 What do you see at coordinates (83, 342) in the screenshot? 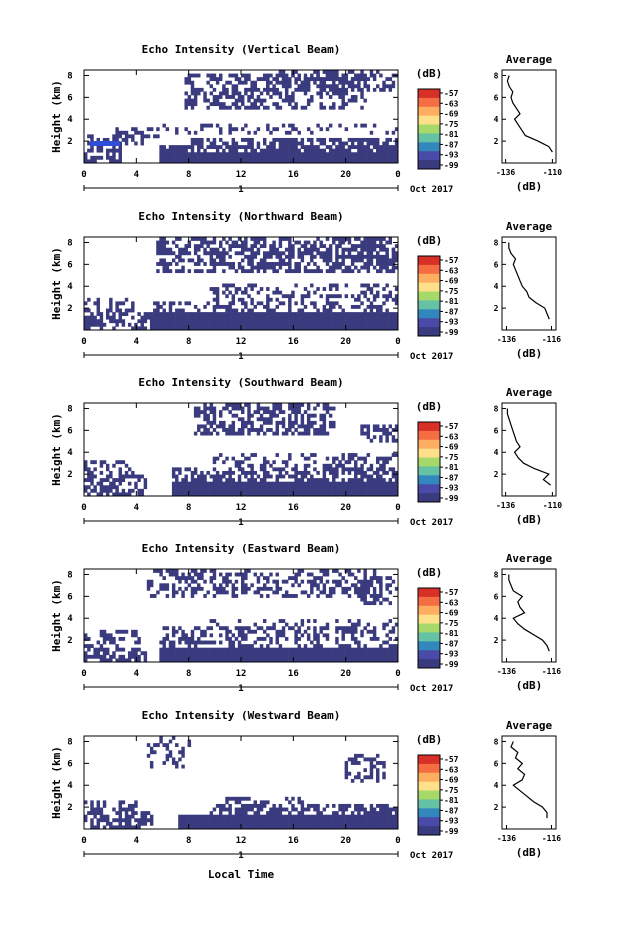
I see `x-tick-label: 0` at bounding box center [83, 342].